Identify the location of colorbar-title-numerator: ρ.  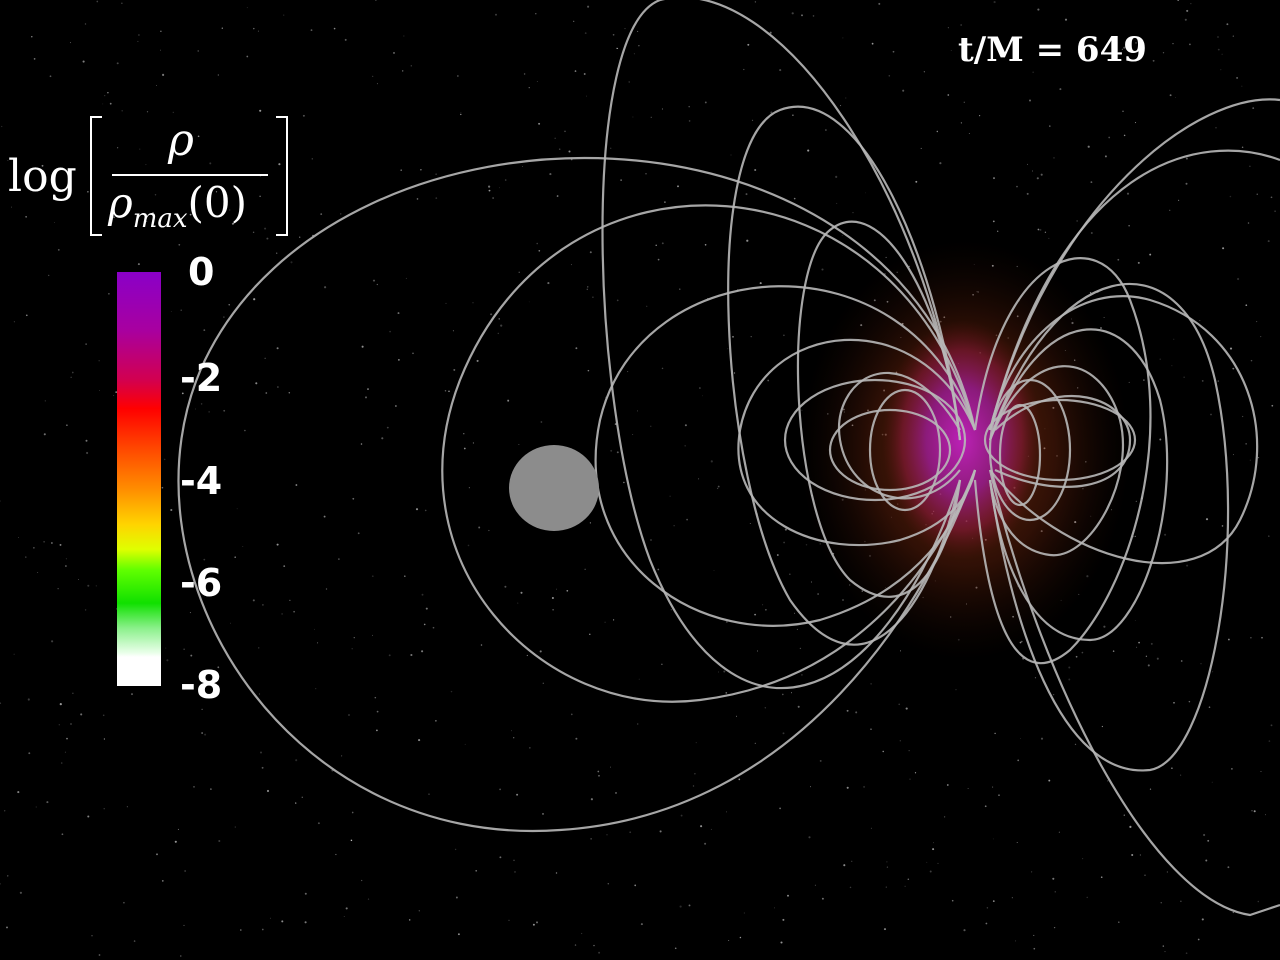
(181, 140).